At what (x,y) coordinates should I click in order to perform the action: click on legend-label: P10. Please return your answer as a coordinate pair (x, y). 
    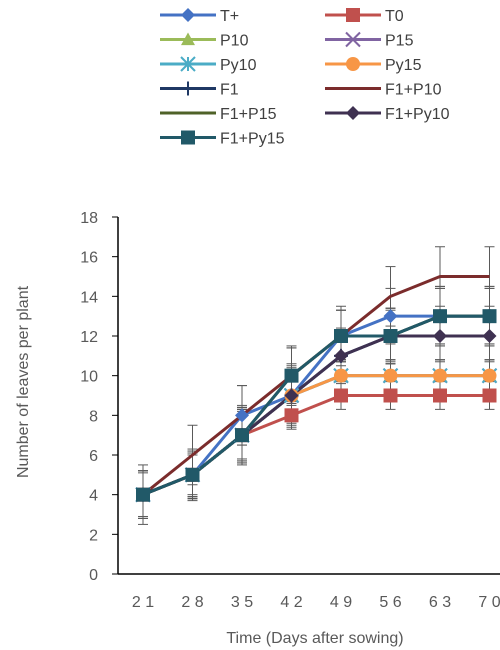
    Looking at the image, I should click on (234, 41).